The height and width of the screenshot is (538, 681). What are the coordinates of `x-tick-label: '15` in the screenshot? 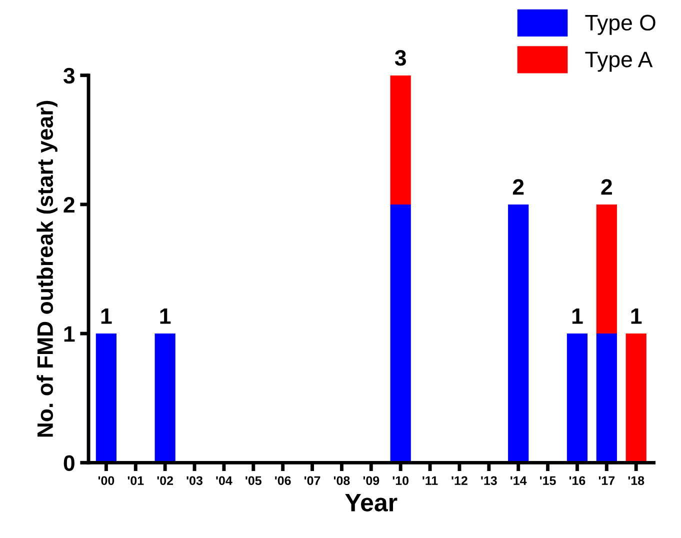 It's located at (548, 481).